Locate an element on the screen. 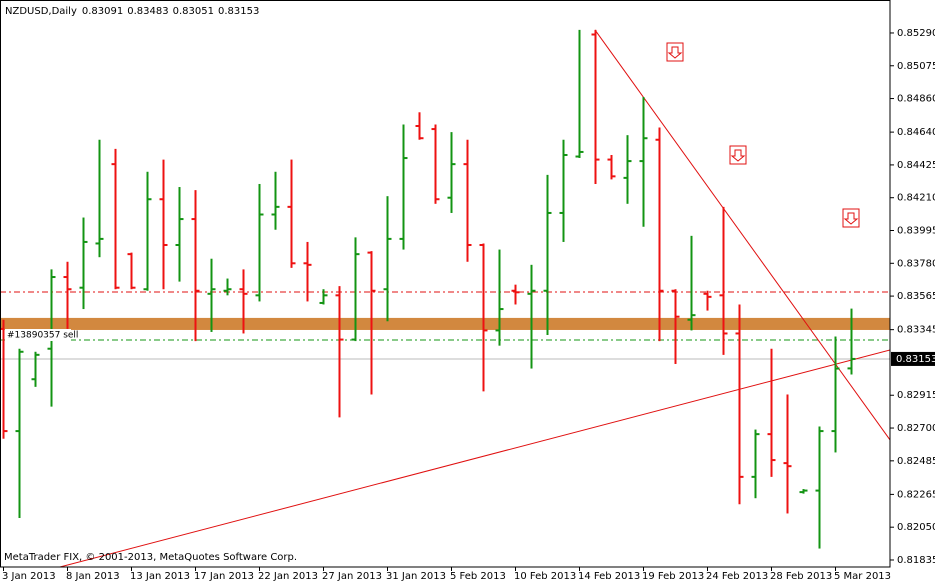  header: NZDUSD,Daily 0.83091 0.83483 0.83051 0.83153 is located at coordinates (132, 11).